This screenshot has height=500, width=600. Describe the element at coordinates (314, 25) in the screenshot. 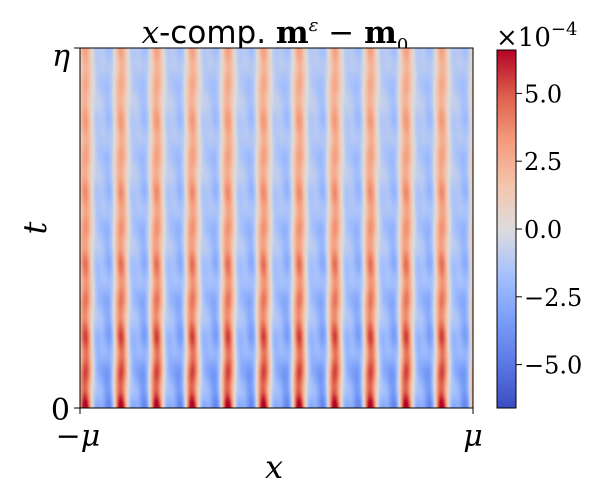

I see `title-epsilon: ε` at that location.